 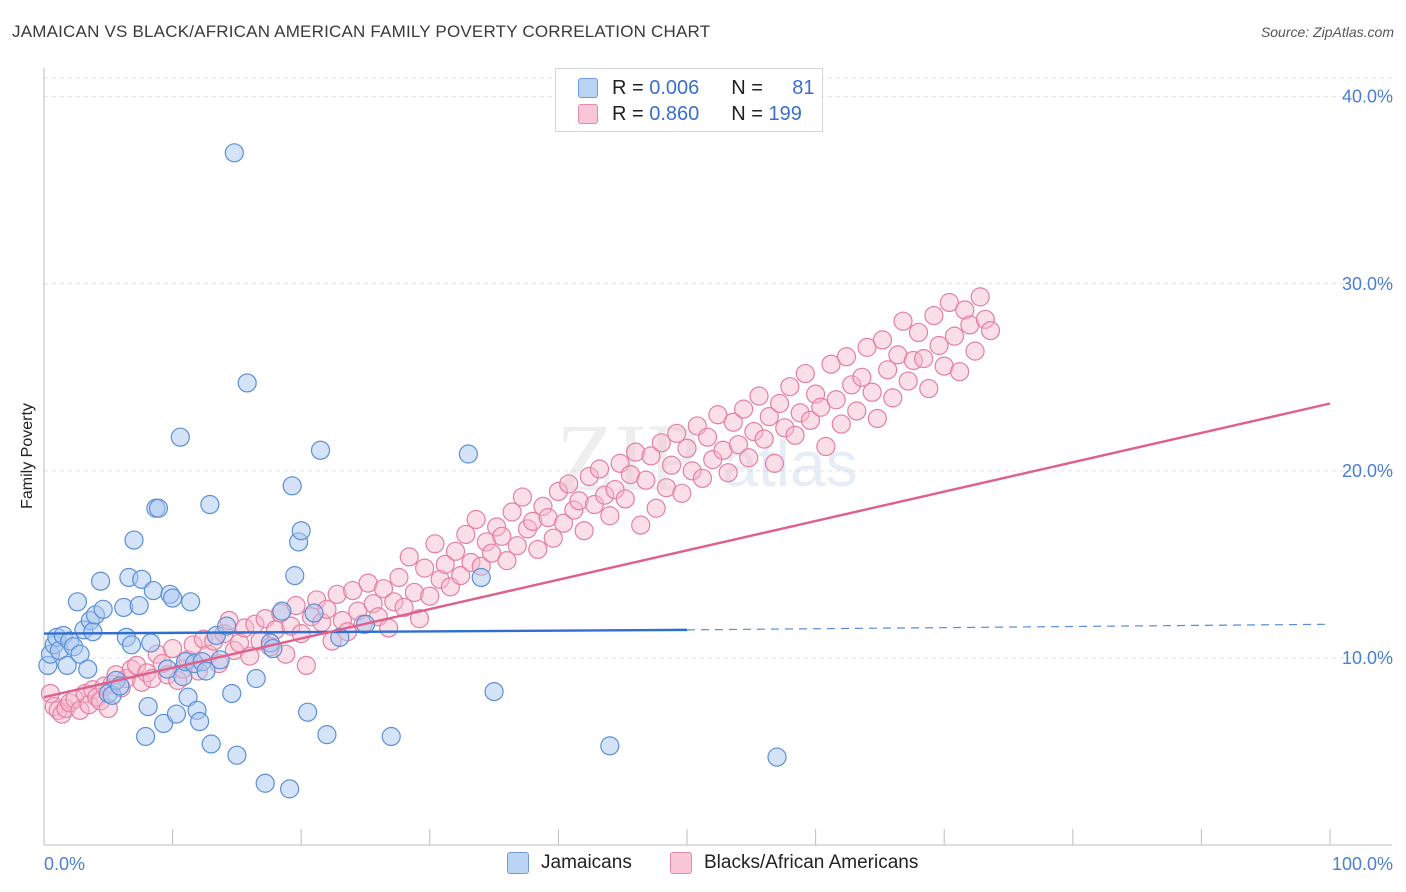 What do you see at coordinates (1327, 32) in the screenshot?
I see `source-label: Source: ZipAtlas.com` at bounding box center [1327, 32].